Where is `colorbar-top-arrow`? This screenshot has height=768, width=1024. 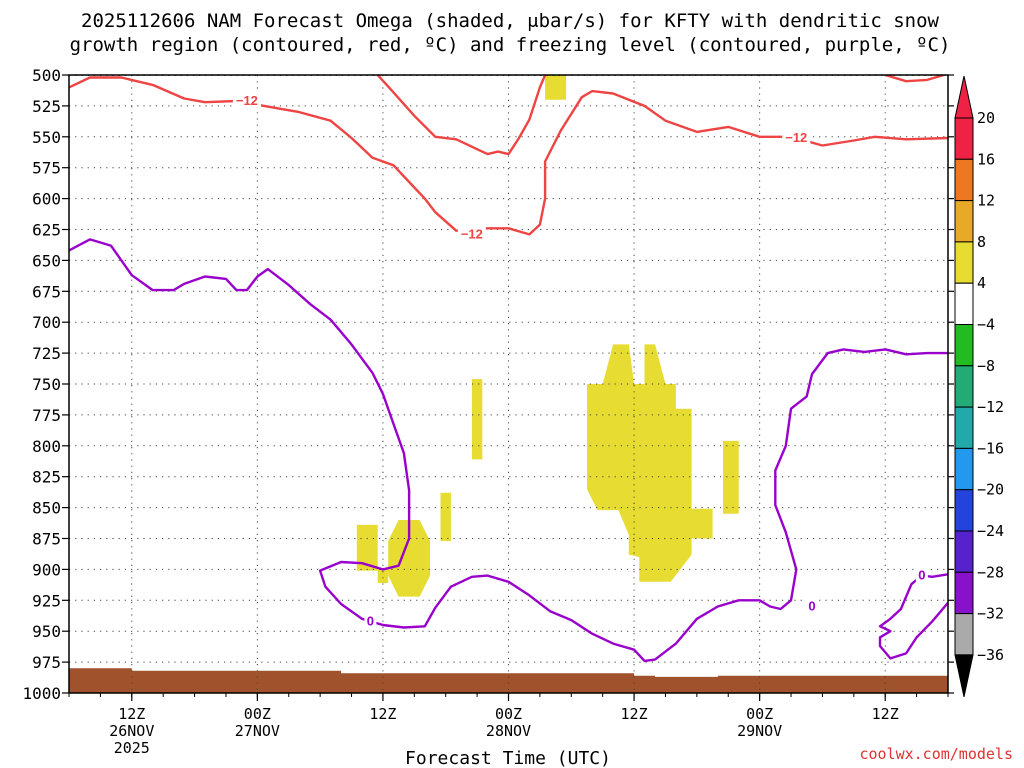 colorbar-top-arrow is located at coordinates (964, 97).